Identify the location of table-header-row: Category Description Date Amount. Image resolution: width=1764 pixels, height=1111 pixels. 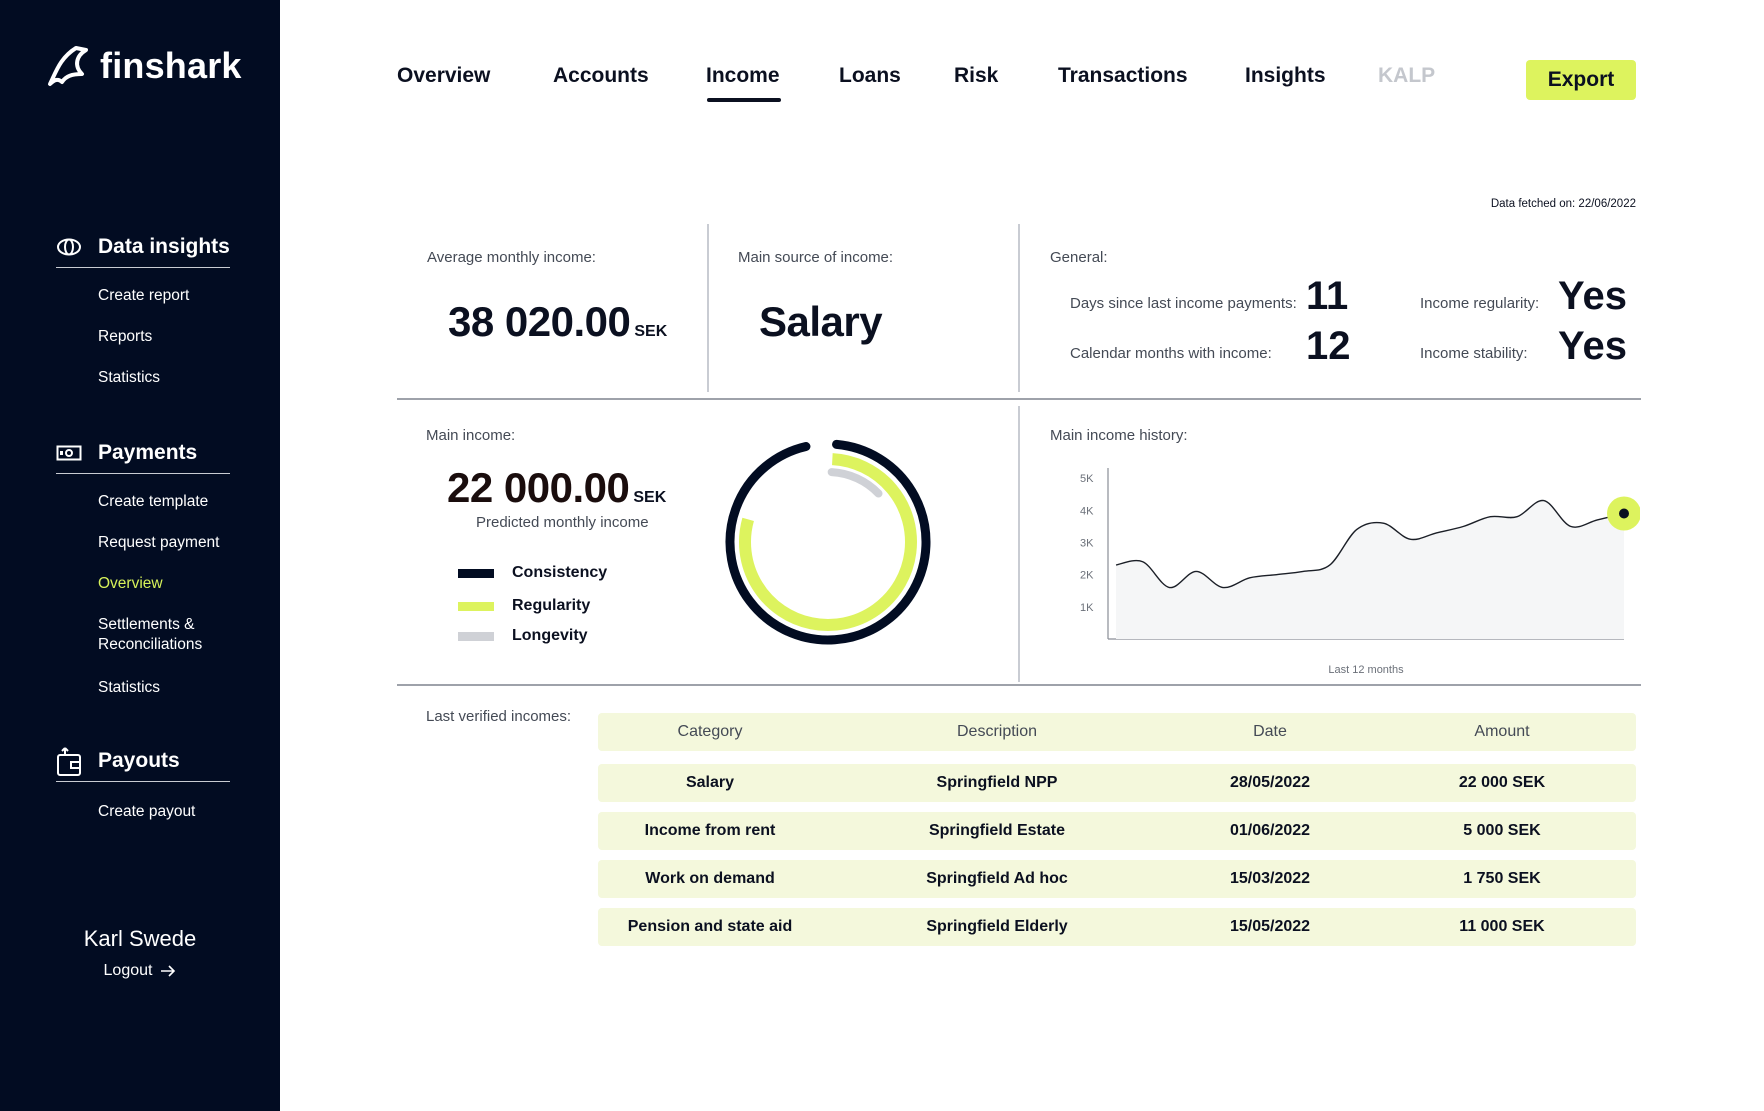
(1117, 732).